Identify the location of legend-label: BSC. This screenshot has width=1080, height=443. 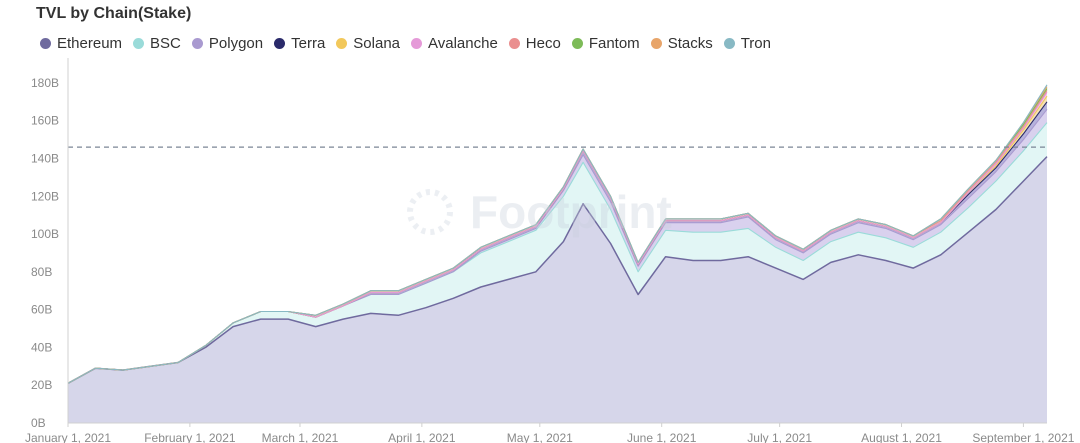
(165, 43).